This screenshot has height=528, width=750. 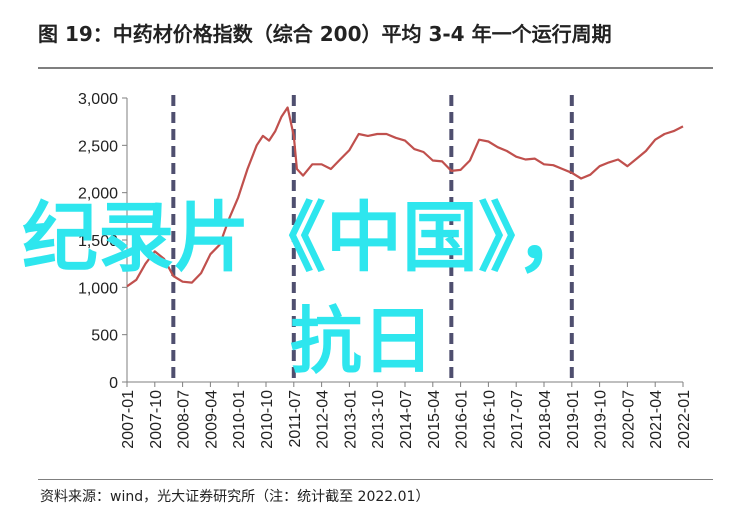 I want to click on x-tick-label: 2019-10, so click(x=601, y=419).